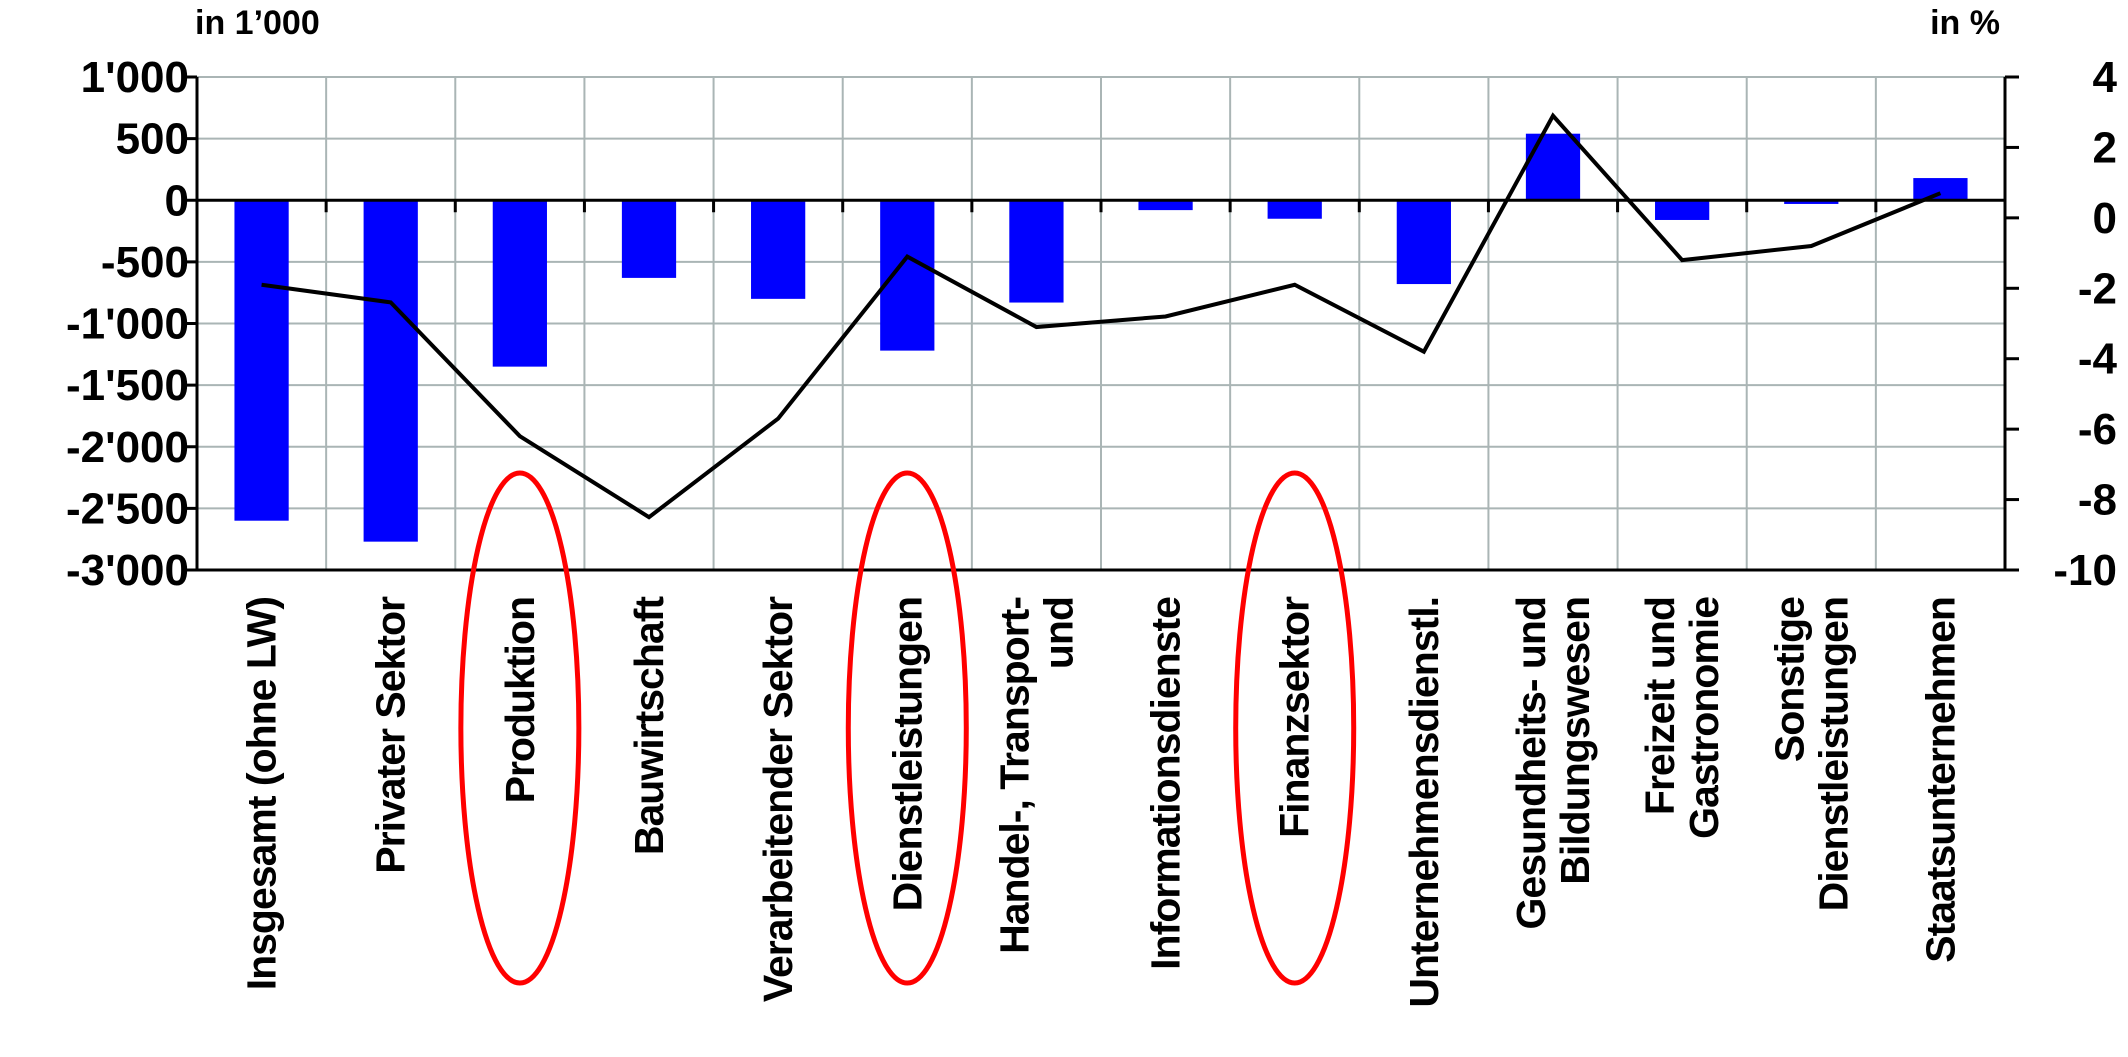 This screenshot has height=1057, width=2128. I want to click on left-tick-label: -2'000, so click(127, 447).